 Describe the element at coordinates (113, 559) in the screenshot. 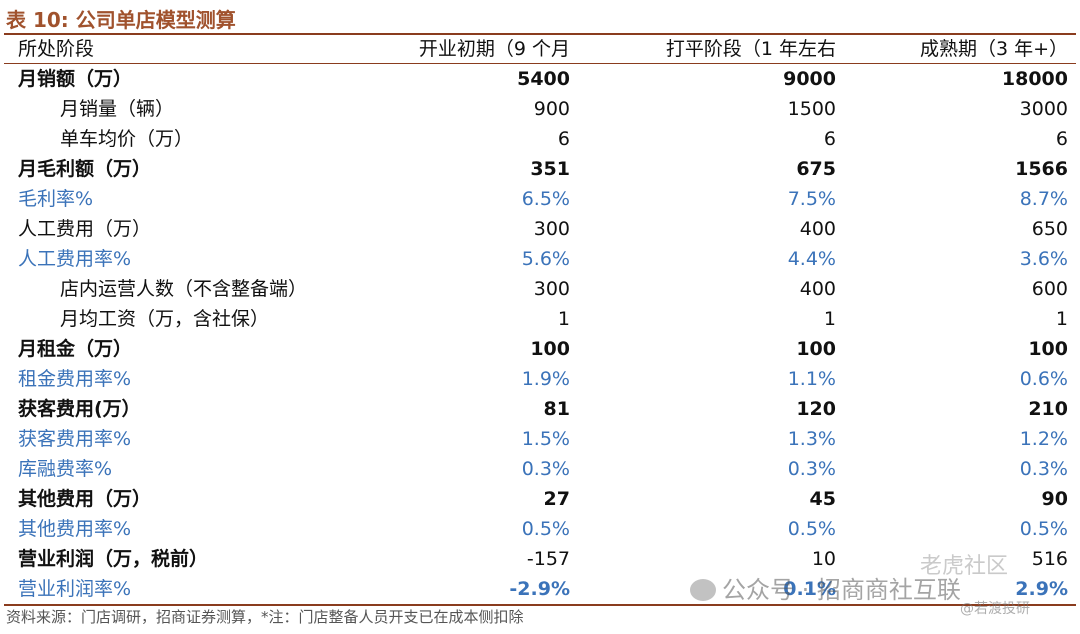

I see `row-label: 营业利润（万，税前）` at that location.